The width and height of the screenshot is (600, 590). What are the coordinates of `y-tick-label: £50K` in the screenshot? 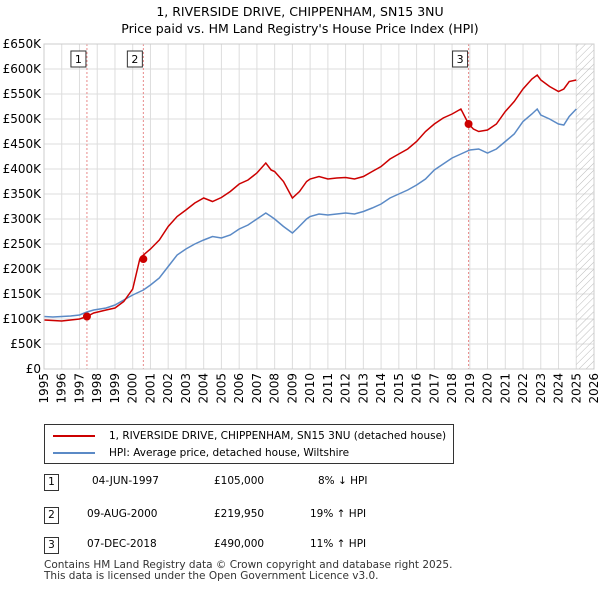 It's located at (26, 344).